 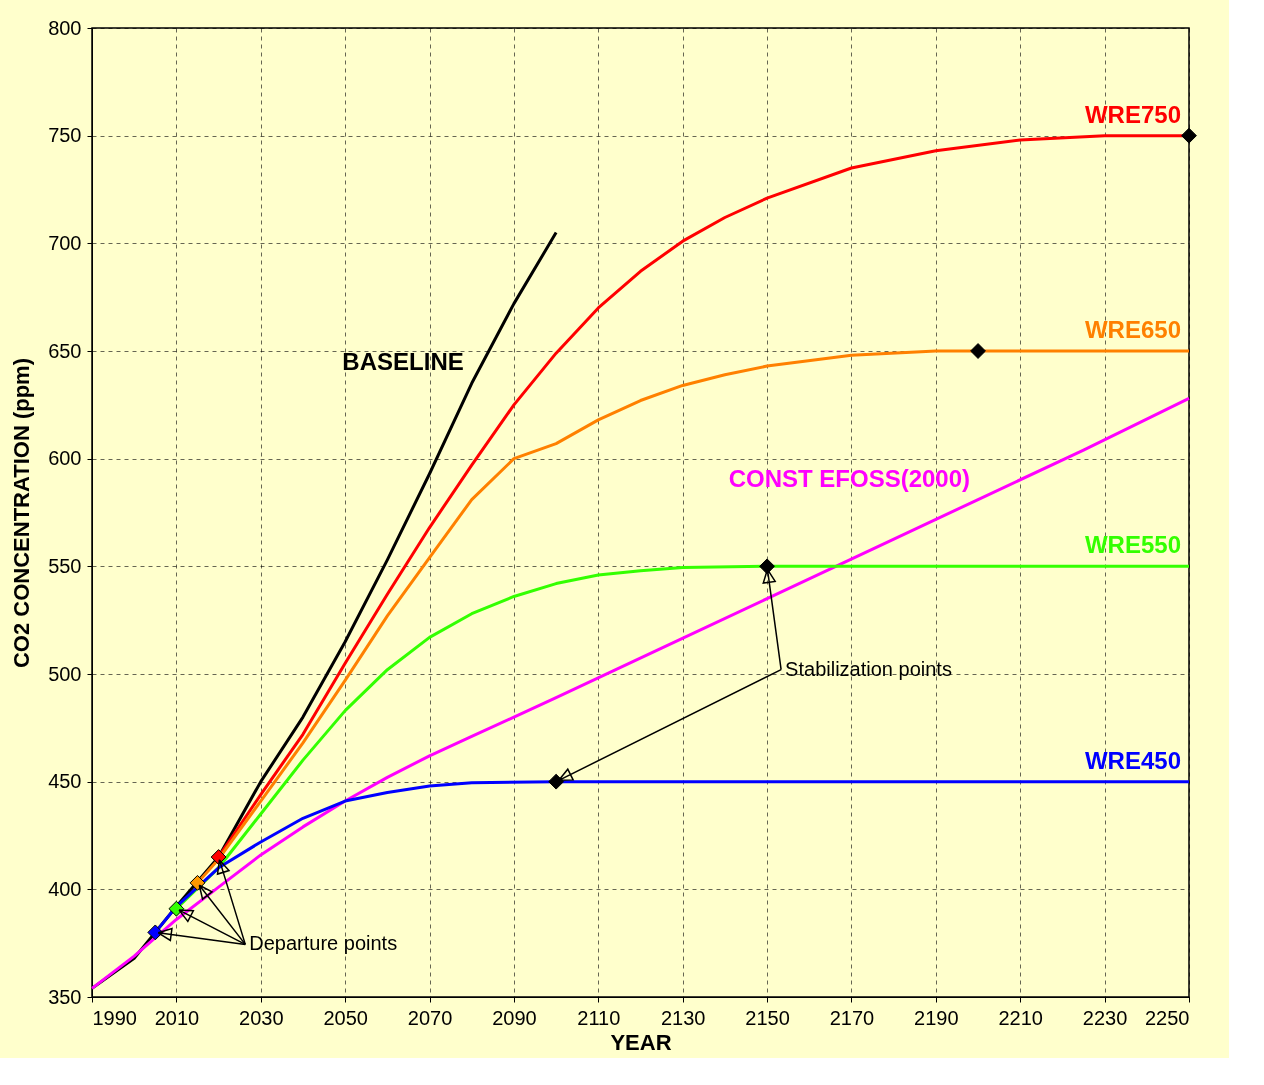 What do you see at coordinates (403, 362) in the screenshot?
I see `series-label: BASELINE` at bounding box center [403, 362].